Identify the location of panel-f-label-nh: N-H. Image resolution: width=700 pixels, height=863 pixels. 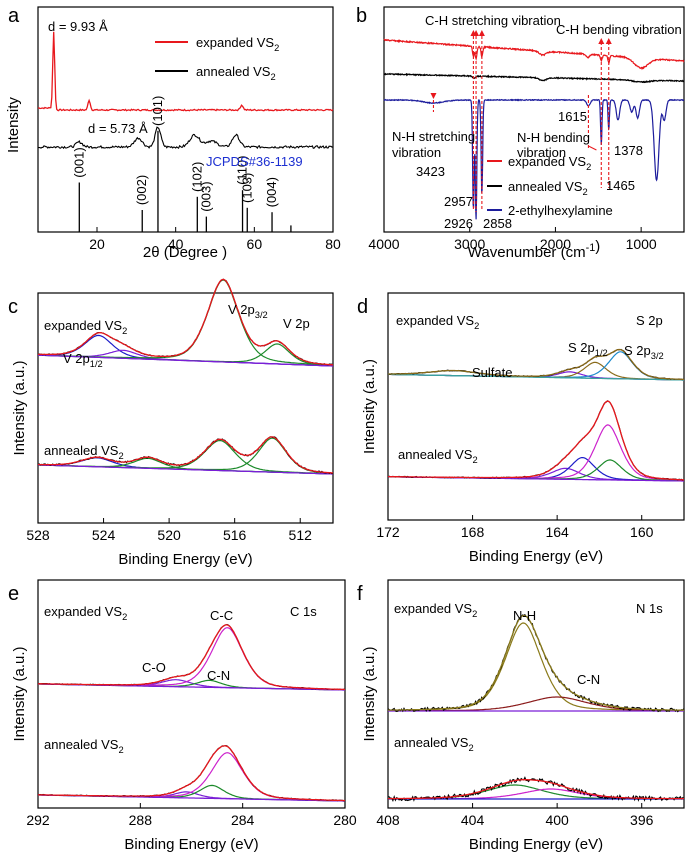
(524, 615).